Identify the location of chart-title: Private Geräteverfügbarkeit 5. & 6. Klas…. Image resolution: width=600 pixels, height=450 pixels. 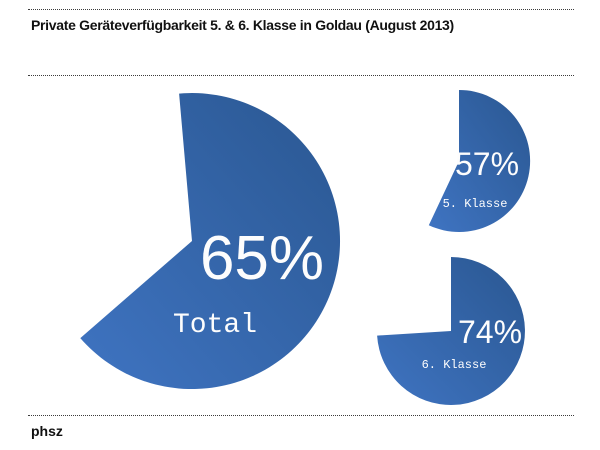
(242, 25).